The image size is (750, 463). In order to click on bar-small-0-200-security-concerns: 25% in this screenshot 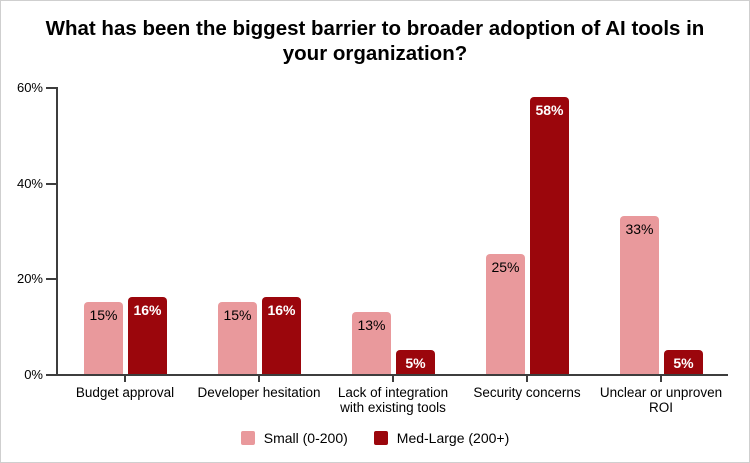, I will do `click(505, 314)`.